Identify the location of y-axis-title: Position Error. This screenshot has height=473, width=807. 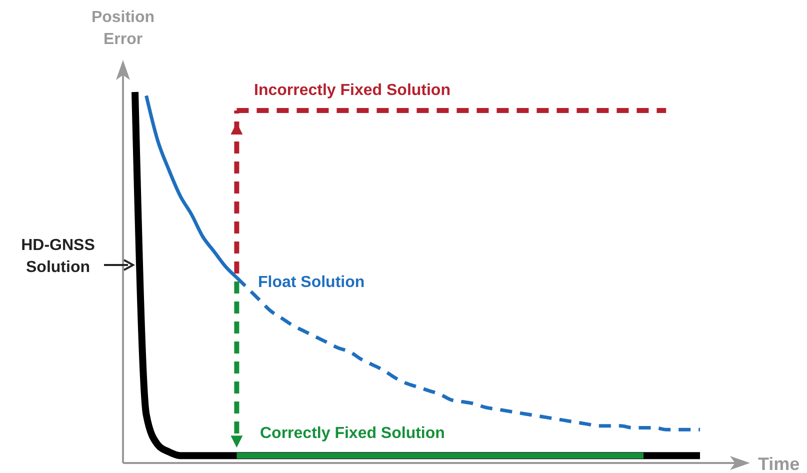
(123, 28).